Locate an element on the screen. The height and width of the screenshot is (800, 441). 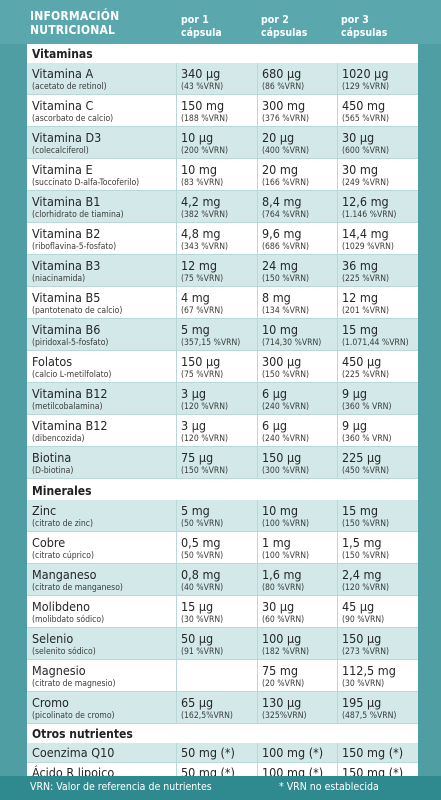
amount-1-capsule: 4 mg is located at coordinates (195, 297).